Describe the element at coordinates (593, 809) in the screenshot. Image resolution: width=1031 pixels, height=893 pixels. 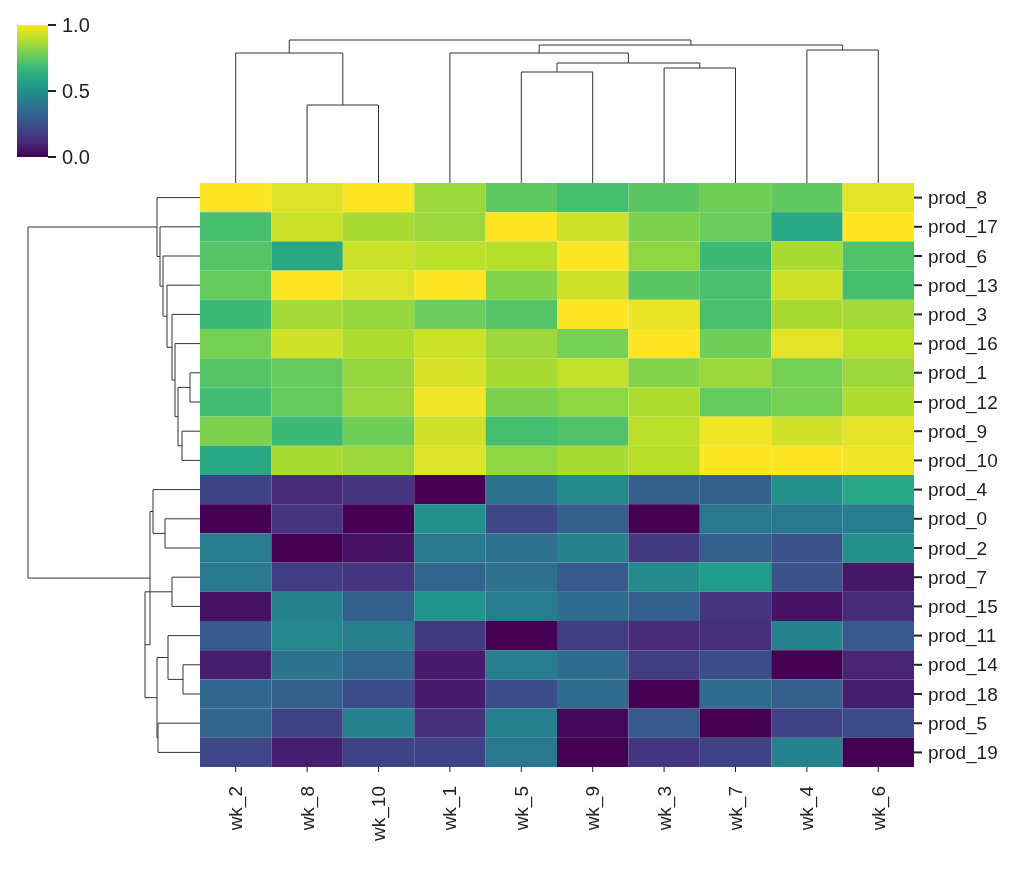
I see `x-tick-label: wk_9` at that location.